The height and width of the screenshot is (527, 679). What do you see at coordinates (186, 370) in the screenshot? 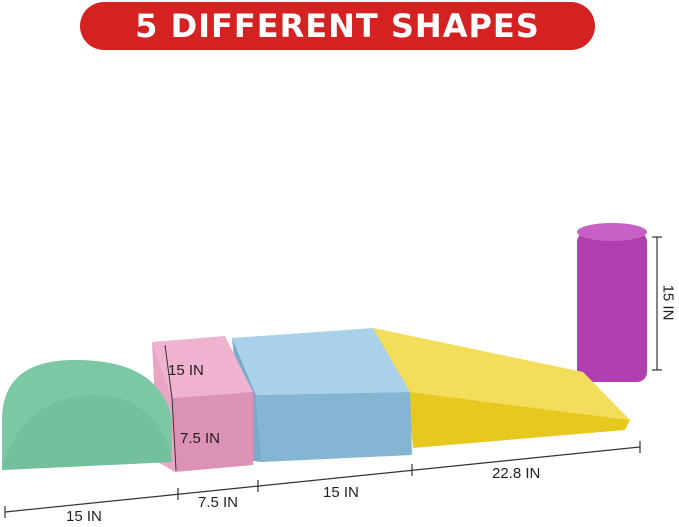
I see `cube-depth-label: 15 IN` at bounding box center [186, 370].